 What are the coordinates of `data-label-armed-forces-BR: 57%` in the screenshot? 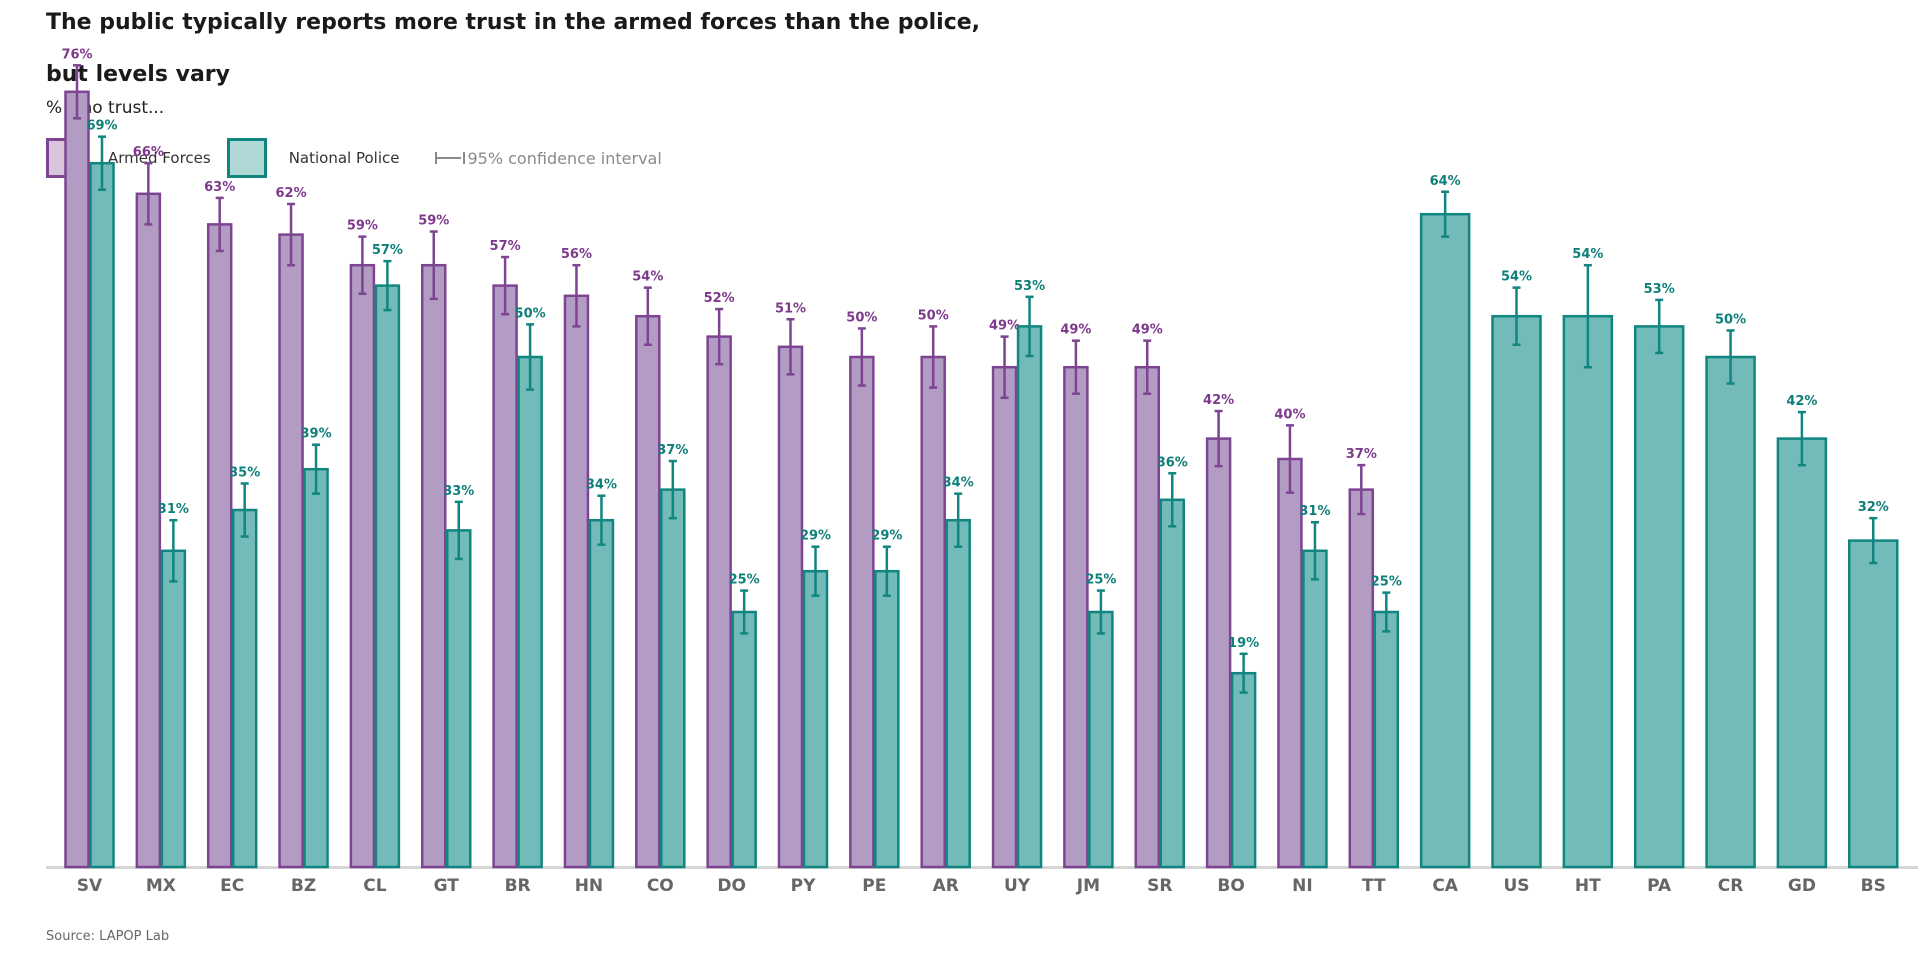 It's located at (505, 246).